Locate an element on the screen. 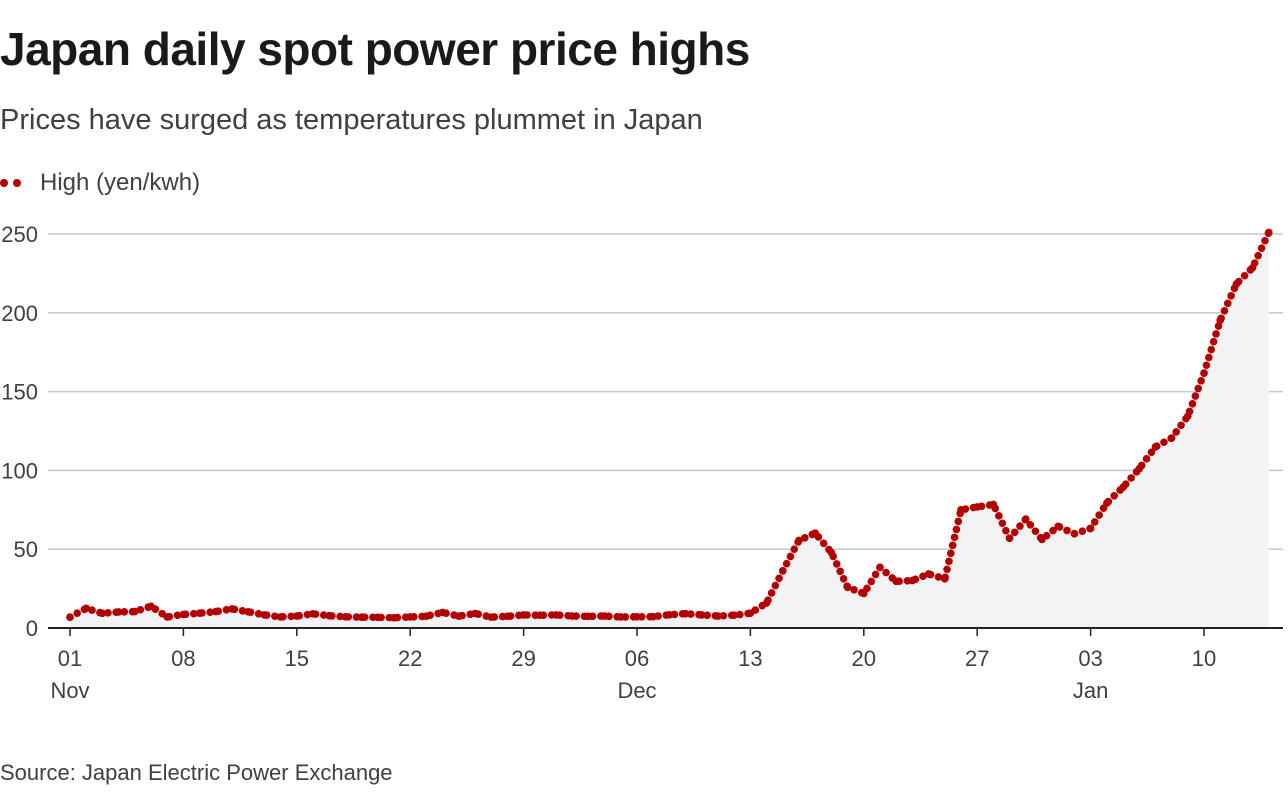  x-tick-label: 01 is located at coordinates (70, 658).